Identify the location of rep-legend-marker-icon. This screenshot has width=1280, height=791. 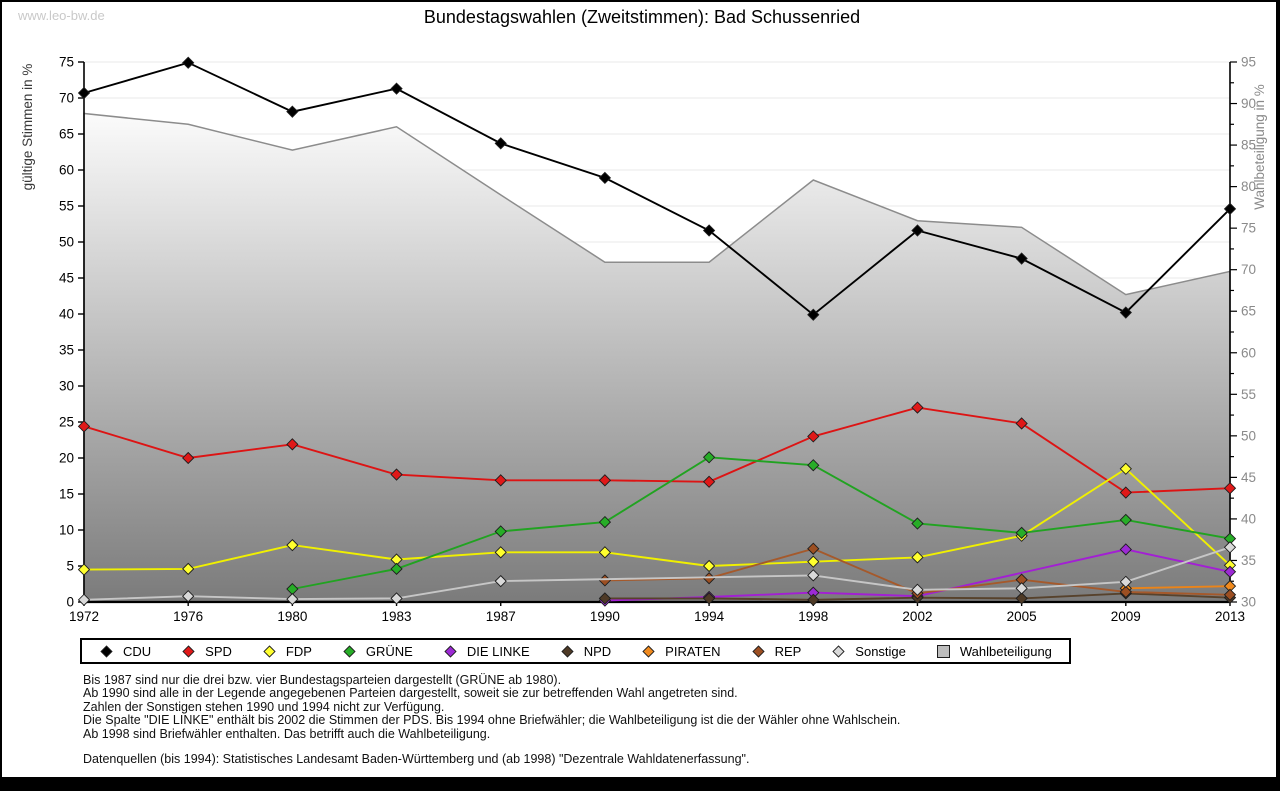
(758, 651).